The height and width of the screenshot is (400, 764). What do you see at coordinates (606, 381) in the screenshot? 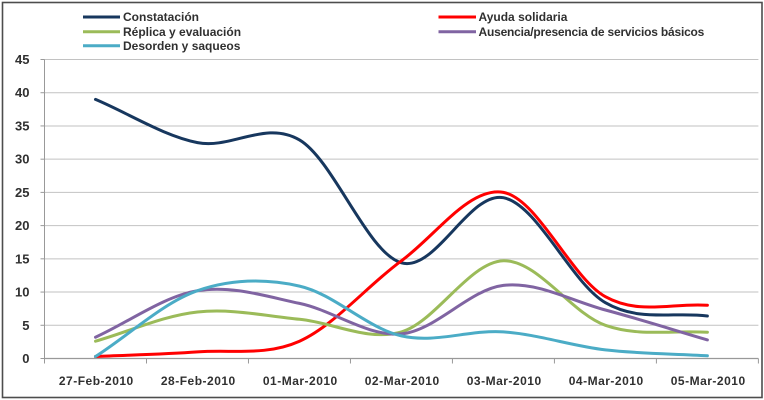
I see `svg-text: 04-Mar-2010` at bounding box center [606, 381].